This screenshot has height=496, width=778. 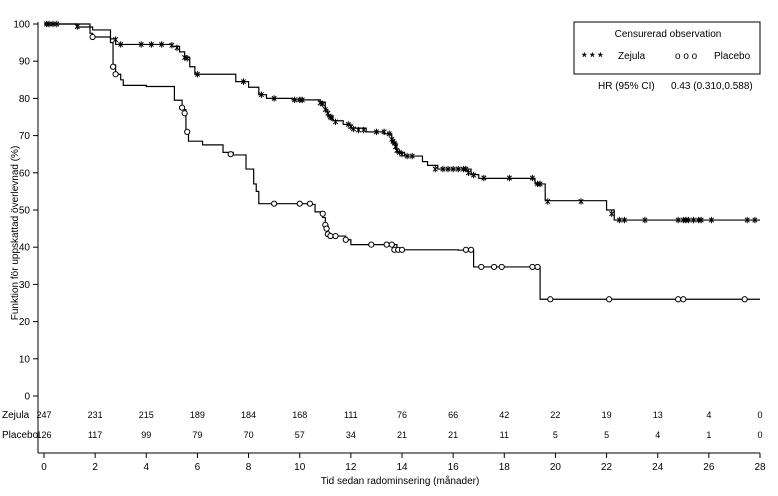 I want to click on x-tick-label: 2, so click(x=95, y=467).